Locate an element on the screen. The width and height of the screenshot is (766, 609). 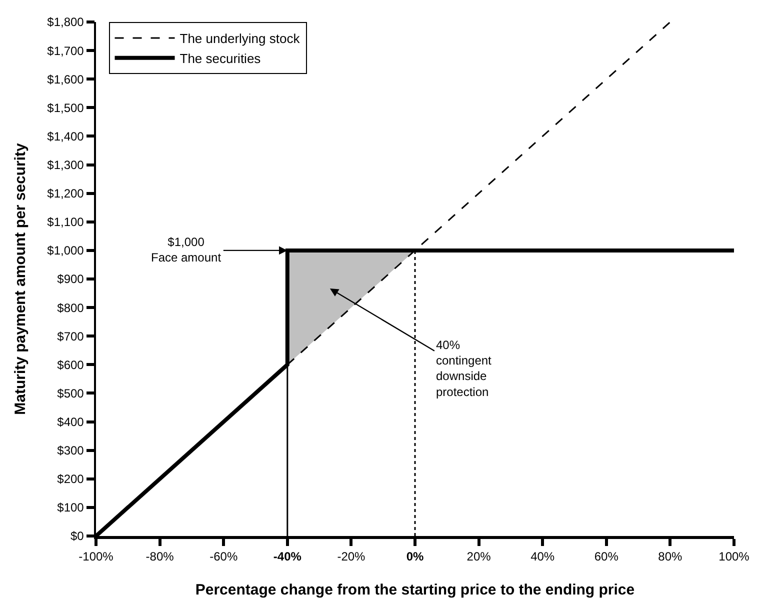
y-tick-label: $0 is located at coordinates (77, 536).